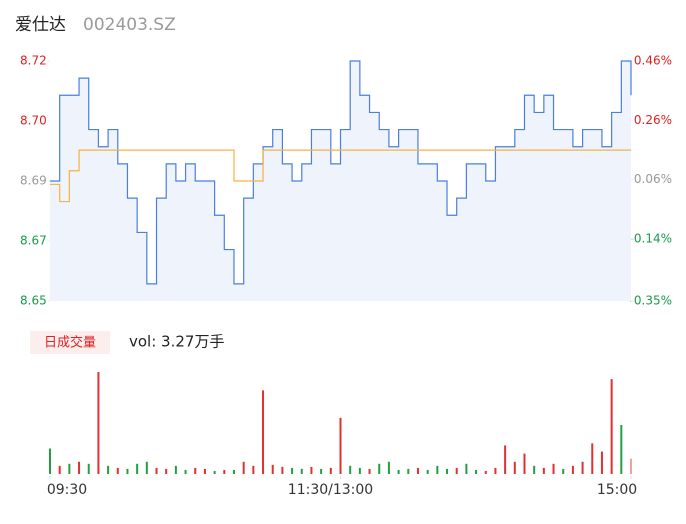  What do you see at coordinates (651, 238) in the screenshot?
I see `y2-tick-label: -0.14%` at bounding box center [651, 238].